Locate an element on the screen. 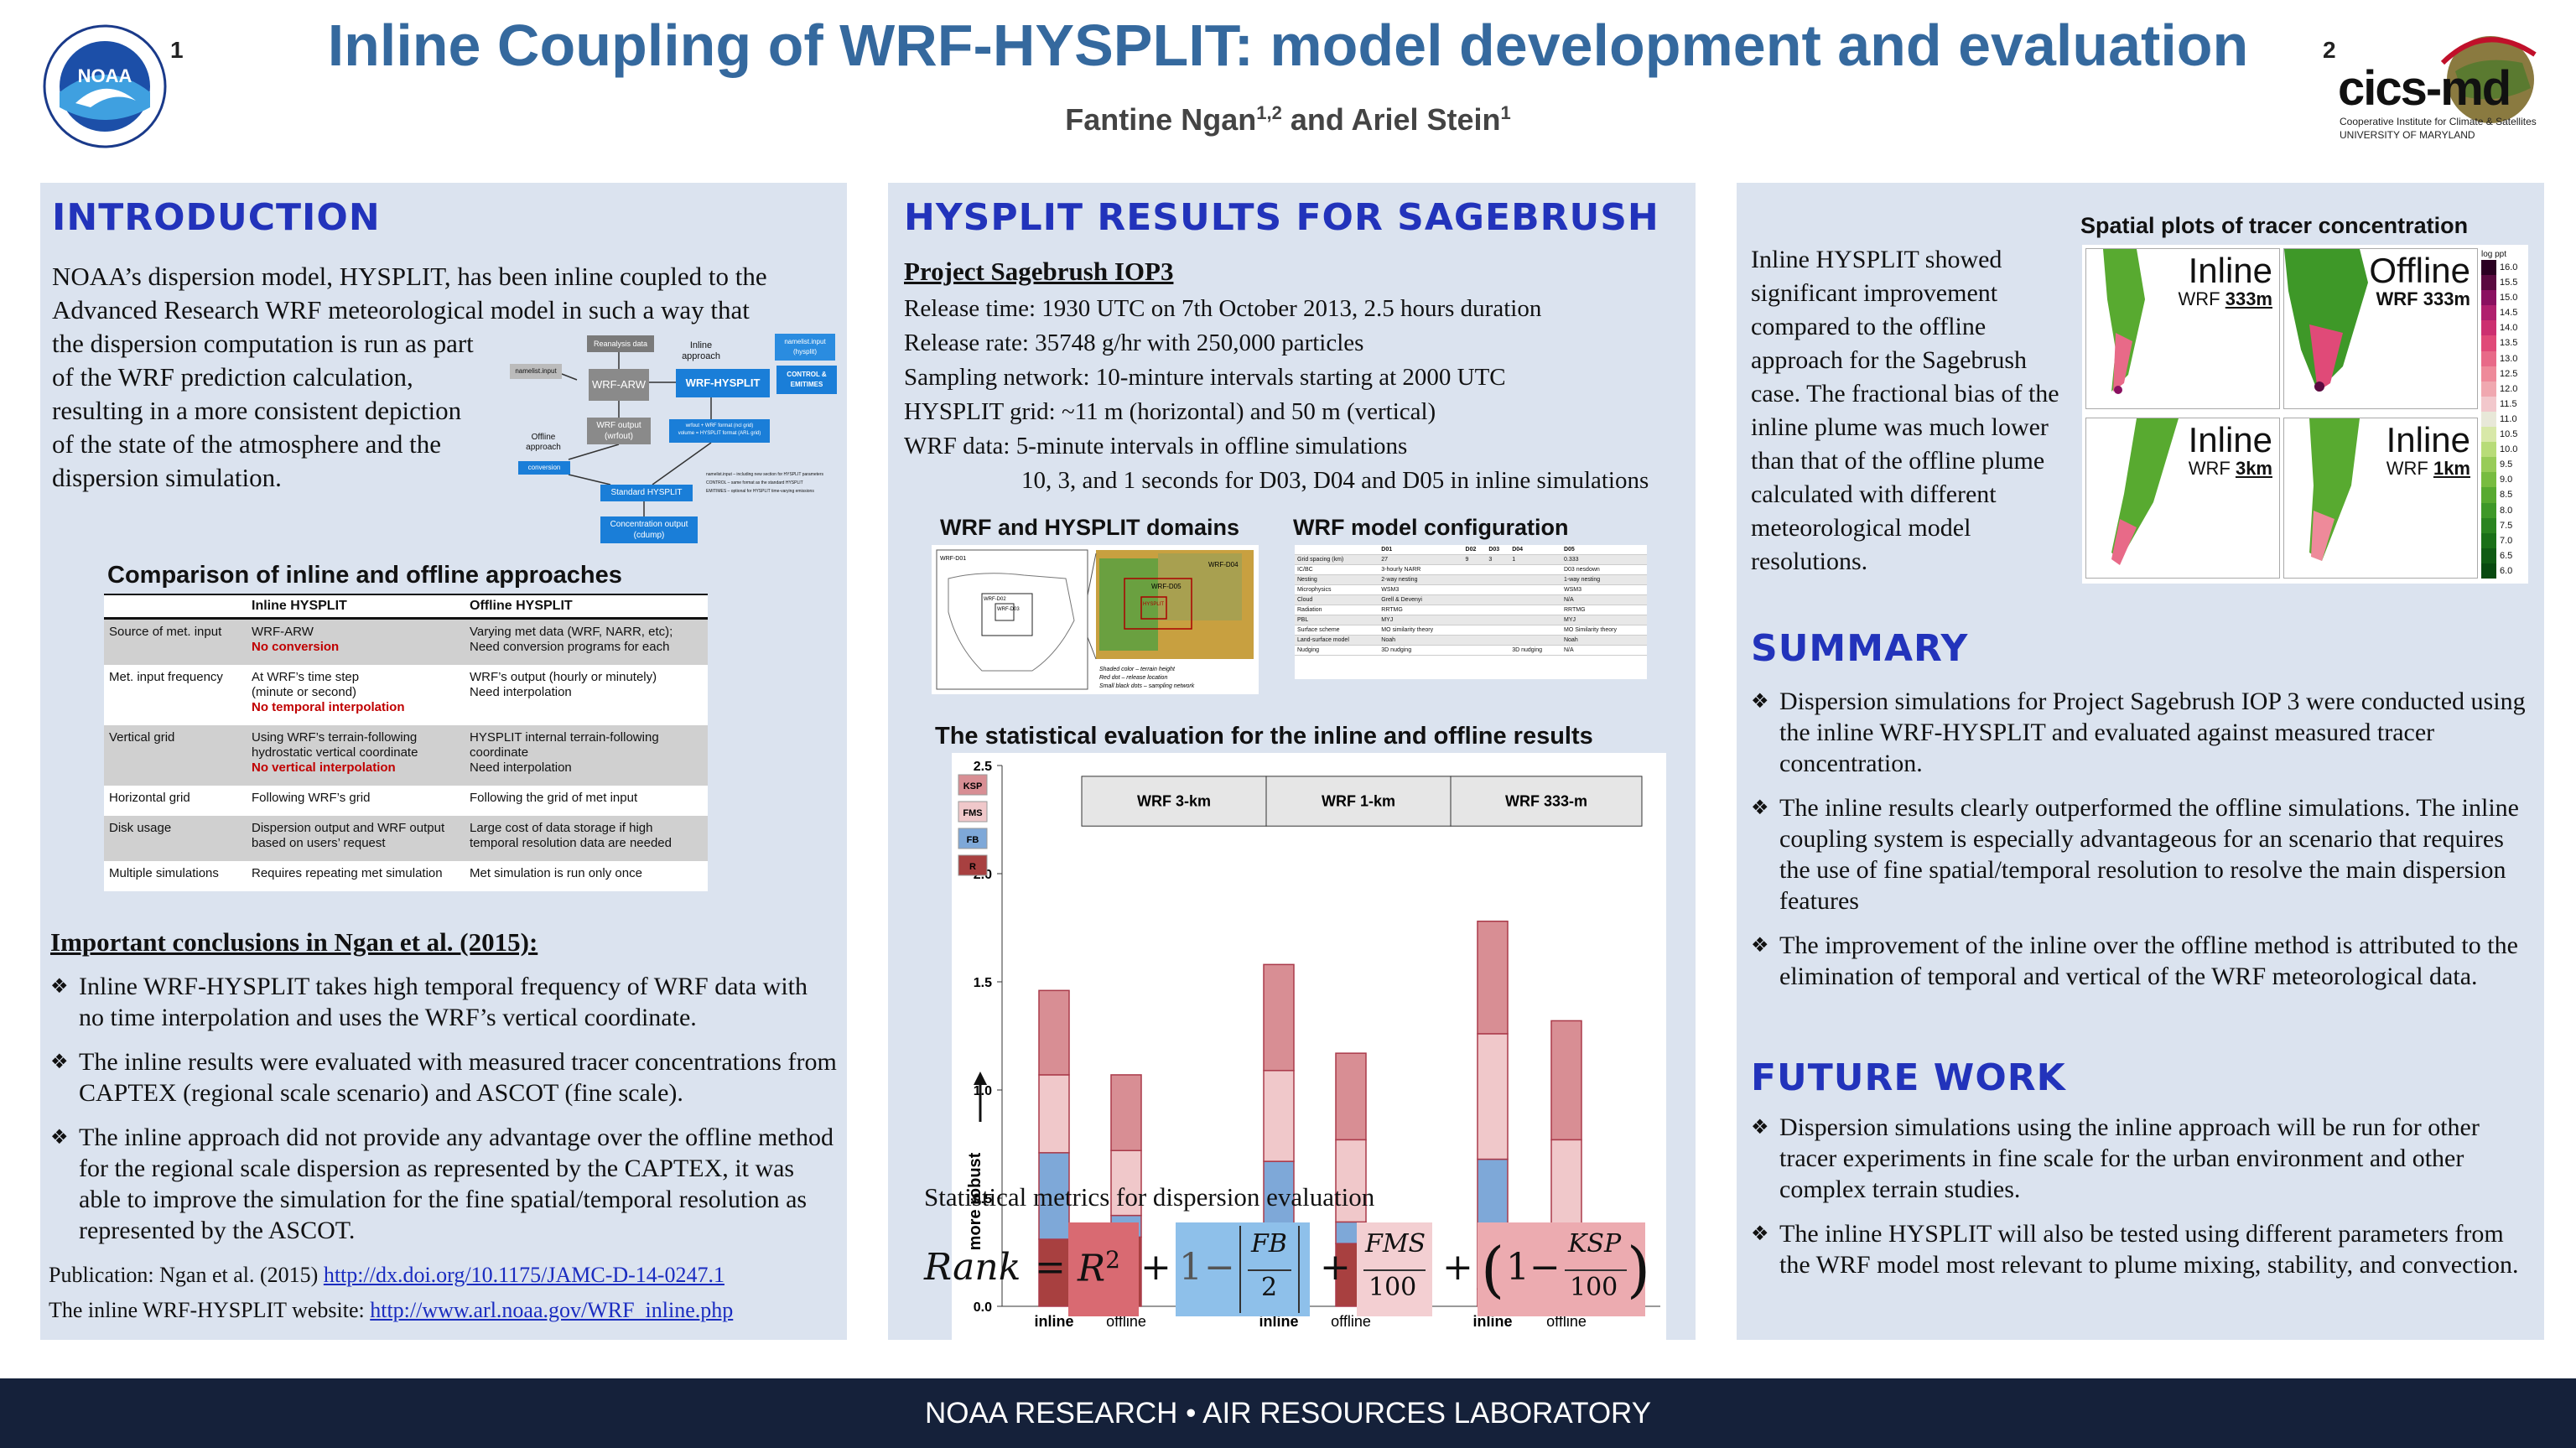 The height and width of the screenshot is (1448, 2576). config-cell: Noah is located at coordinates (1421, 640).